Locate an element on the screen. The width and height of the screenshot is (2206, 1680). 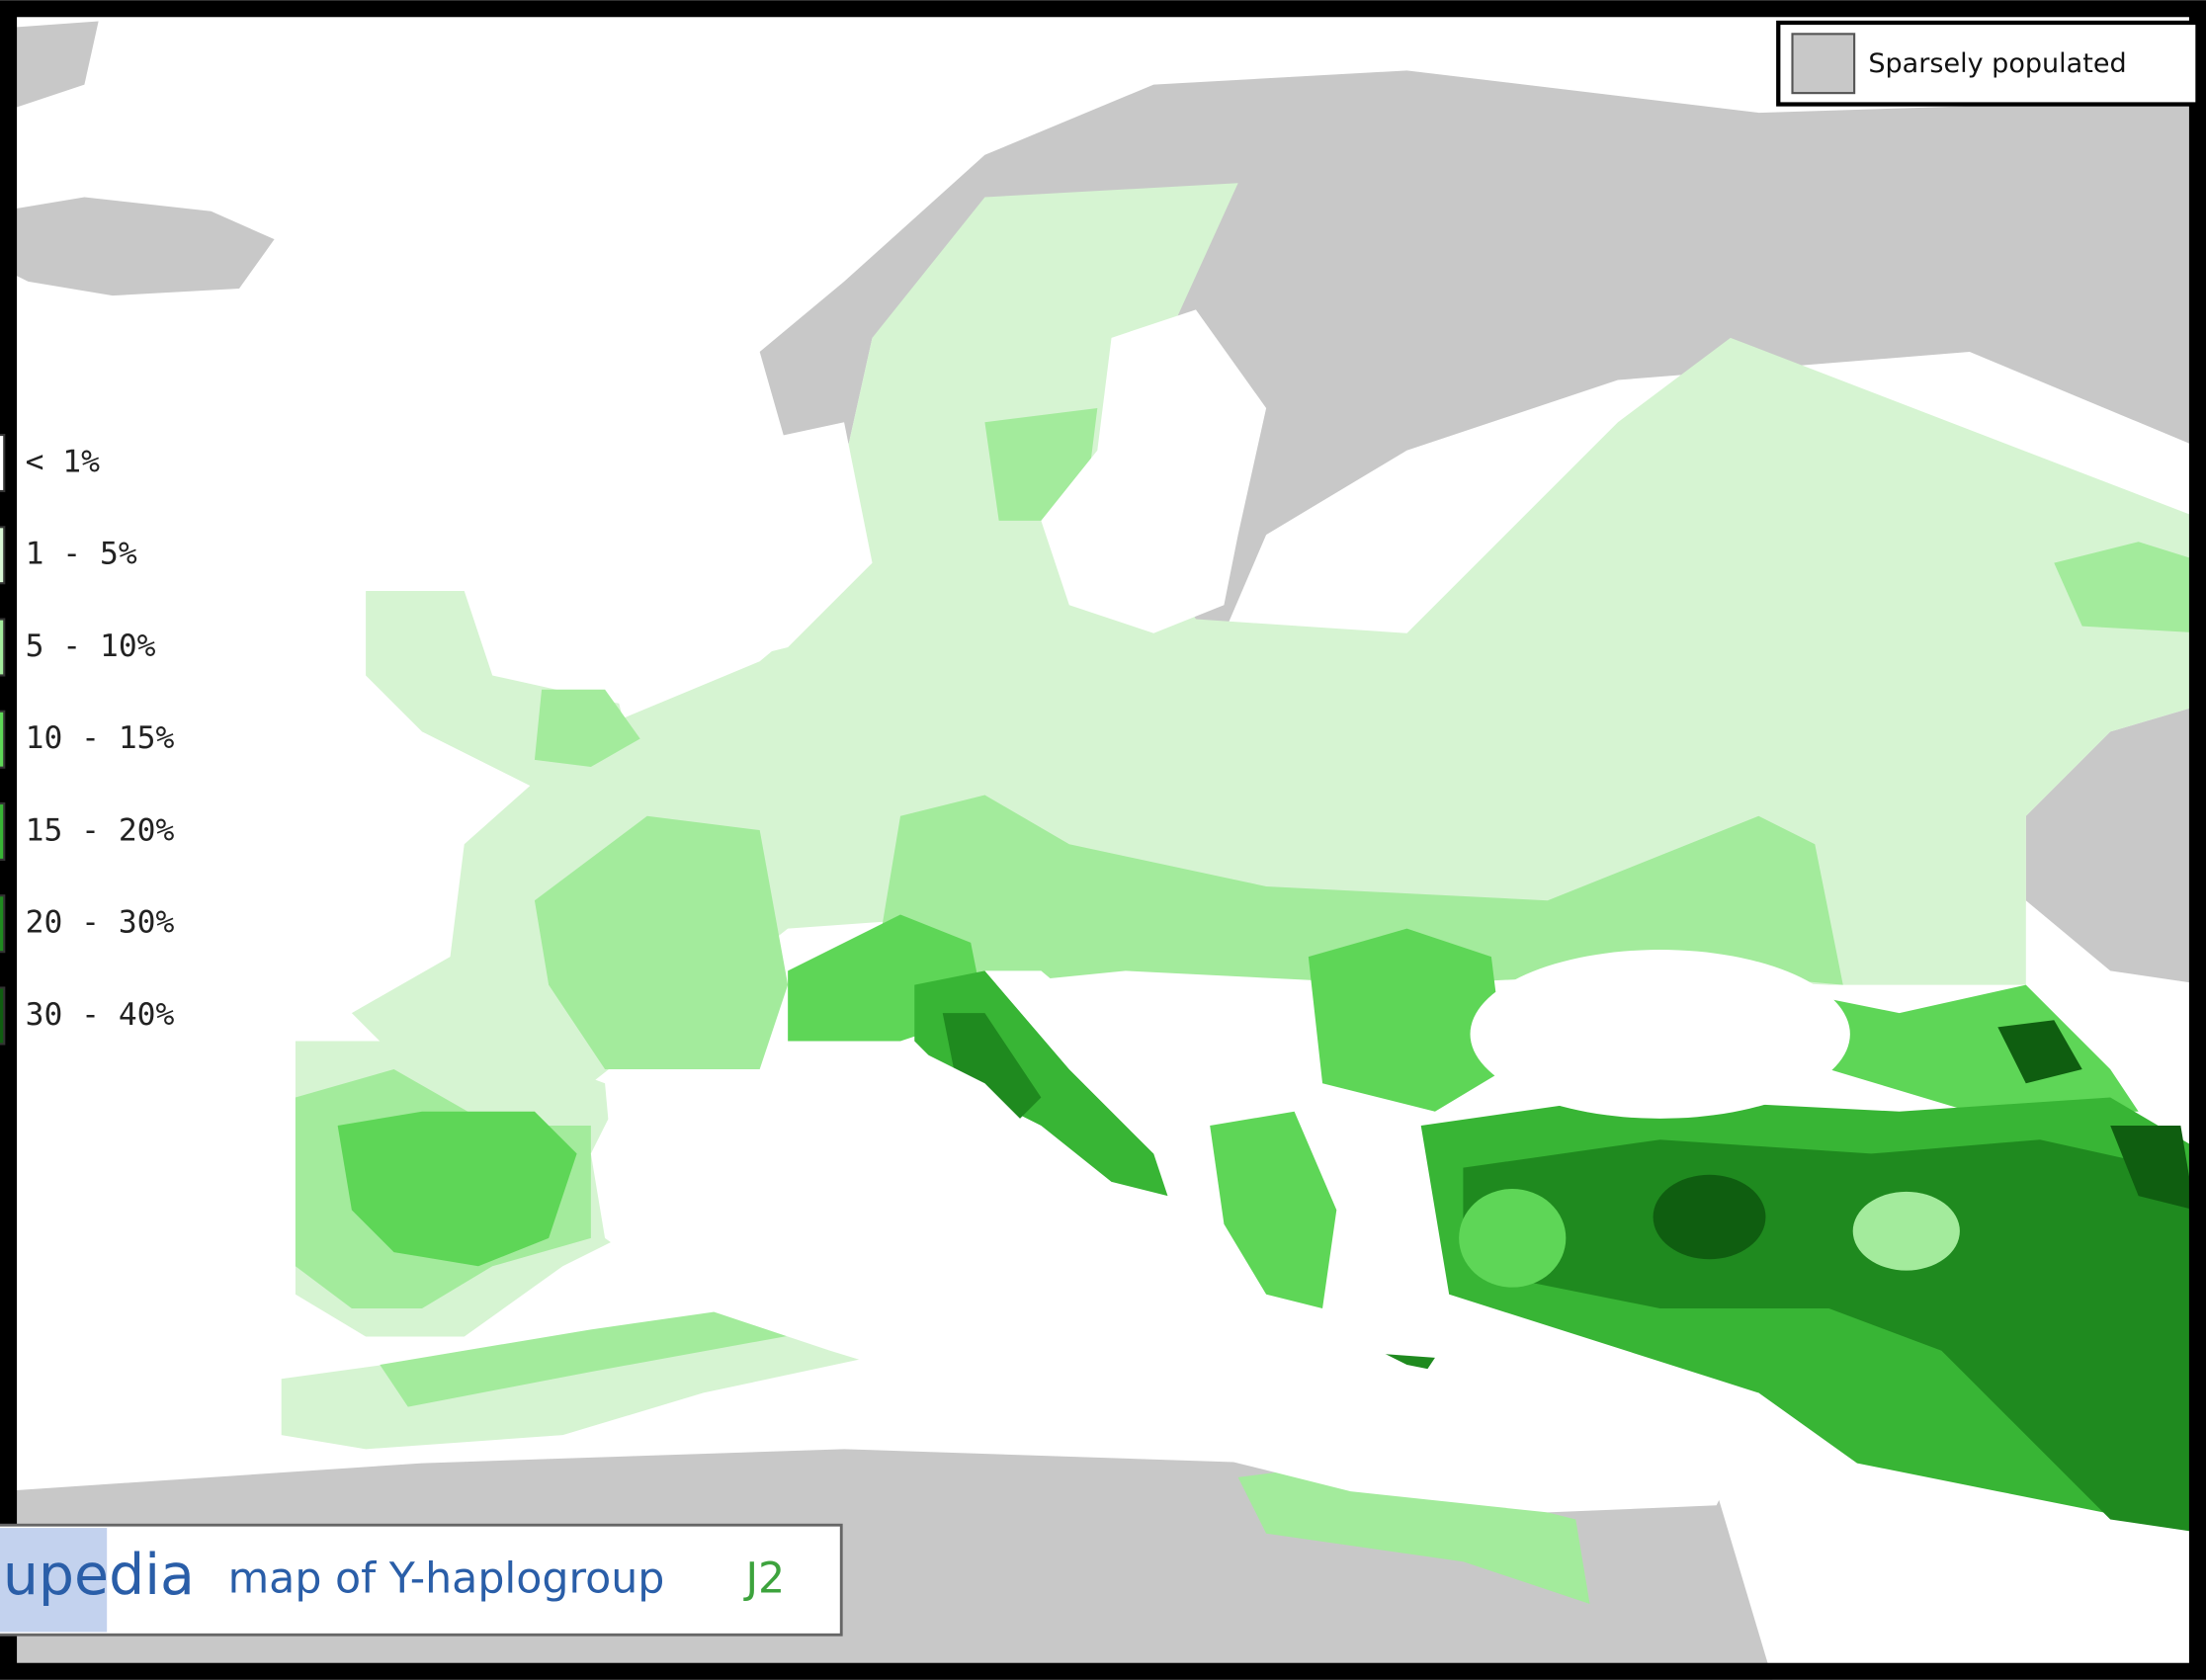
legend-label: 30 - 40% is located at coordinates (100, 1015).